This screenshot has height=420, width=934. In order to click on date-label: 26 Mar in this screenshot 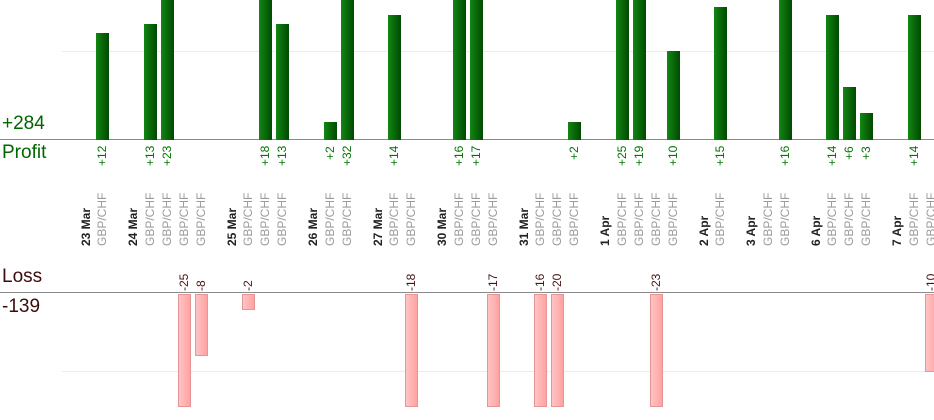, I will do `click(314, 215)`.